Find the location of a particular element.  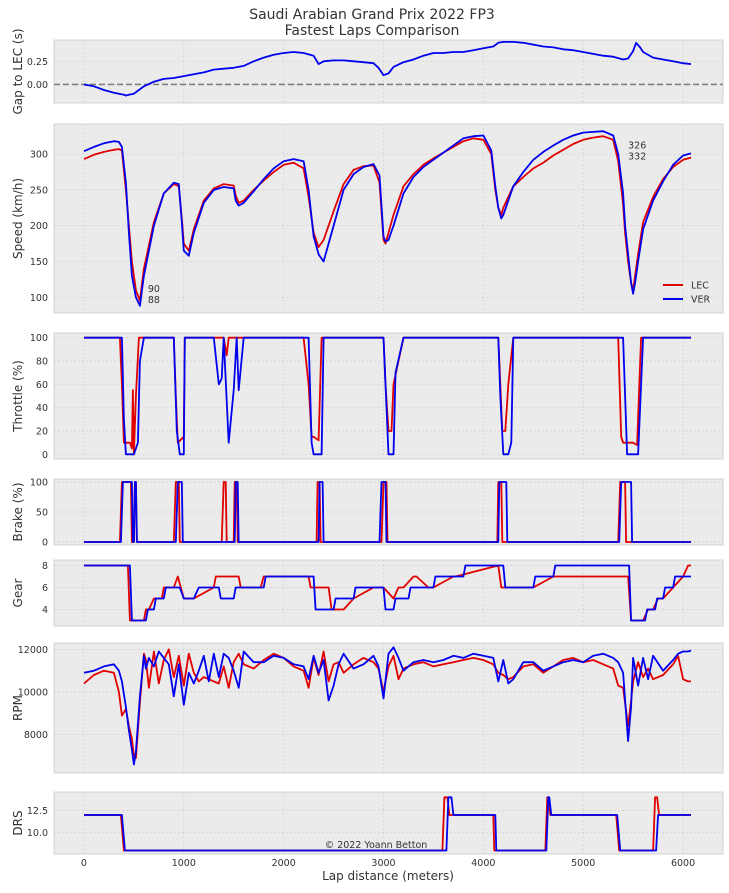

subplot-4: 4 6 8 Gear is located at coordinates (367, 593).